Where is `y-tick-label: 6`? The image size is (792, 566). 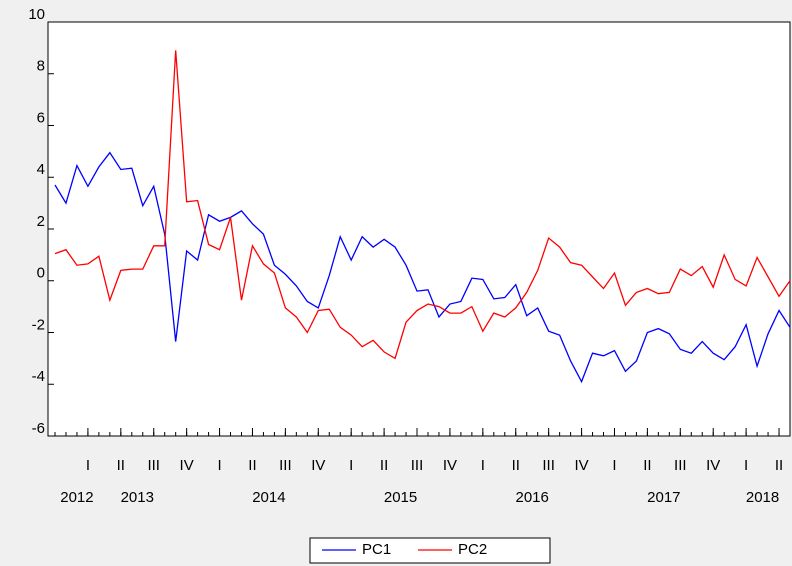
y-tick-label: 6 is located at coordinates (41, 117).